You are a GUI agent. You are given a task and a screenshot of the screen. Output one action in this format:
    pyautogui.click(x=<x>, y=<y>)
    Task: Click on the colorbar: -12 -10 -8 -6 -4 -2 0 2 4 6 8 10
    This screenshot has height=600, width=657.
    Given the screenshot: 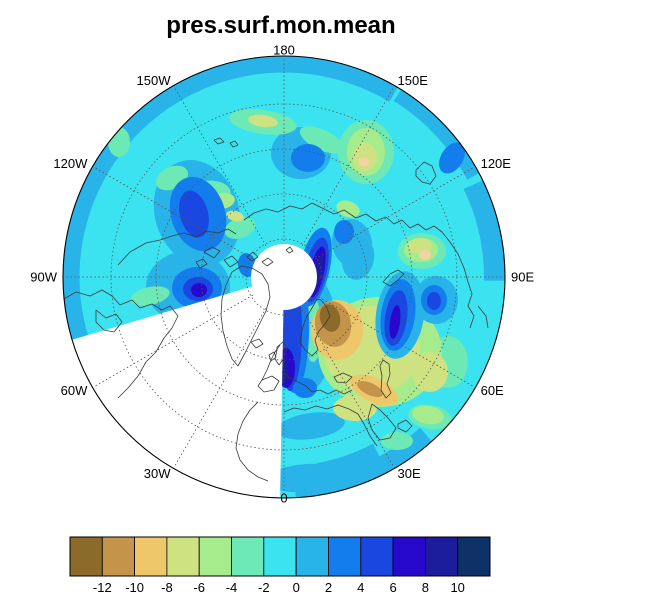 What is the action you would take?
    pyautogui.click(x=280, y=565)
    